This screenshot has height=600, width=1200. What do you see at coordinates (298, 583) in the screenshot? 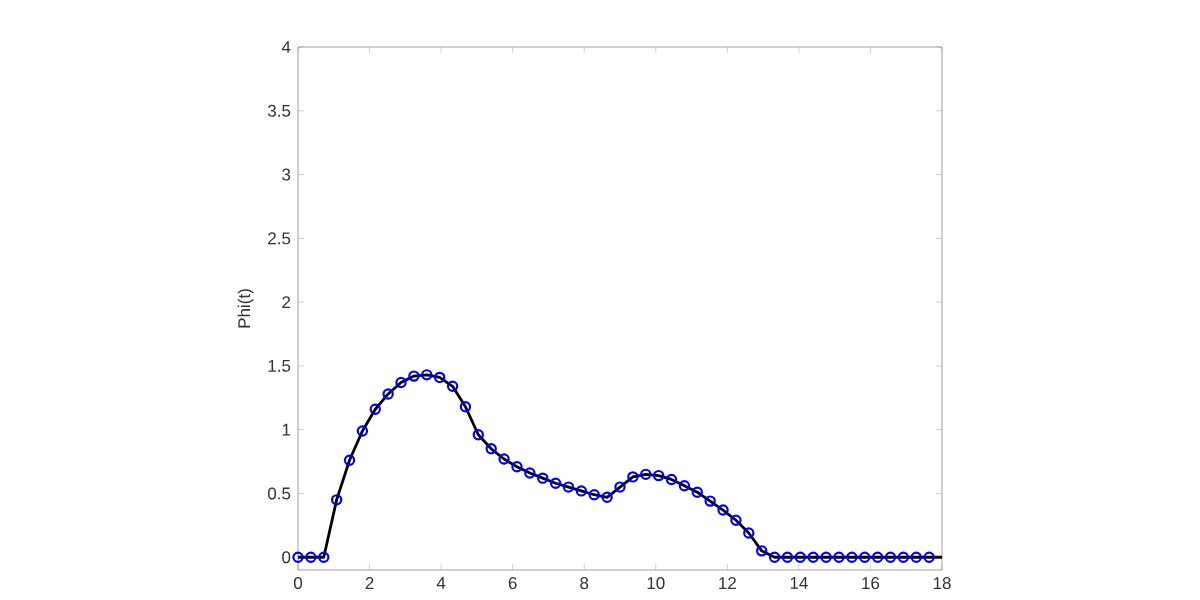
I see `x-tick-label: 0` at bounding box center [298, 583].